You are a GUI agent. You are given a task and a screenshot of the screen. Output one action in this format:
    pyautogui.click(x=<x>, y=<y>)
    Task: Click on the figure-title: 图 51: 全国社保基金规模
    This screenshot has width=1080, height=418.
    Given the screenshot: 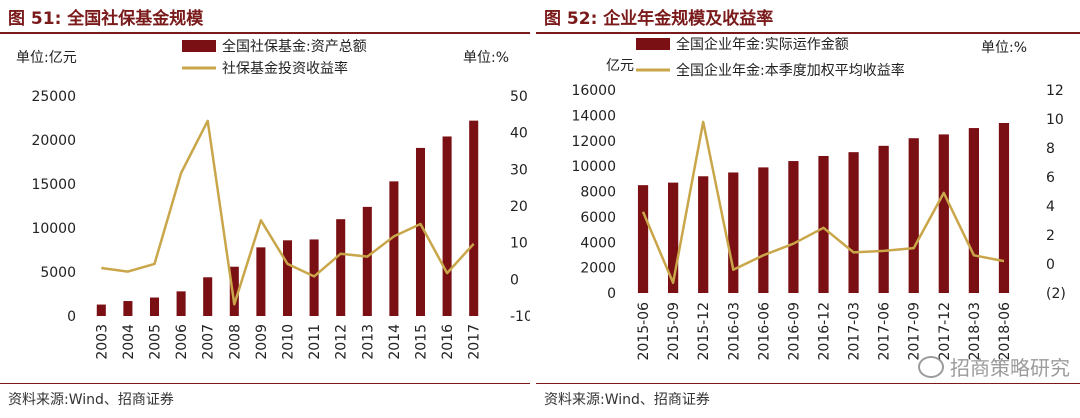 What is the action you would take?
    pyautogui.click(x=106, y=19)
    